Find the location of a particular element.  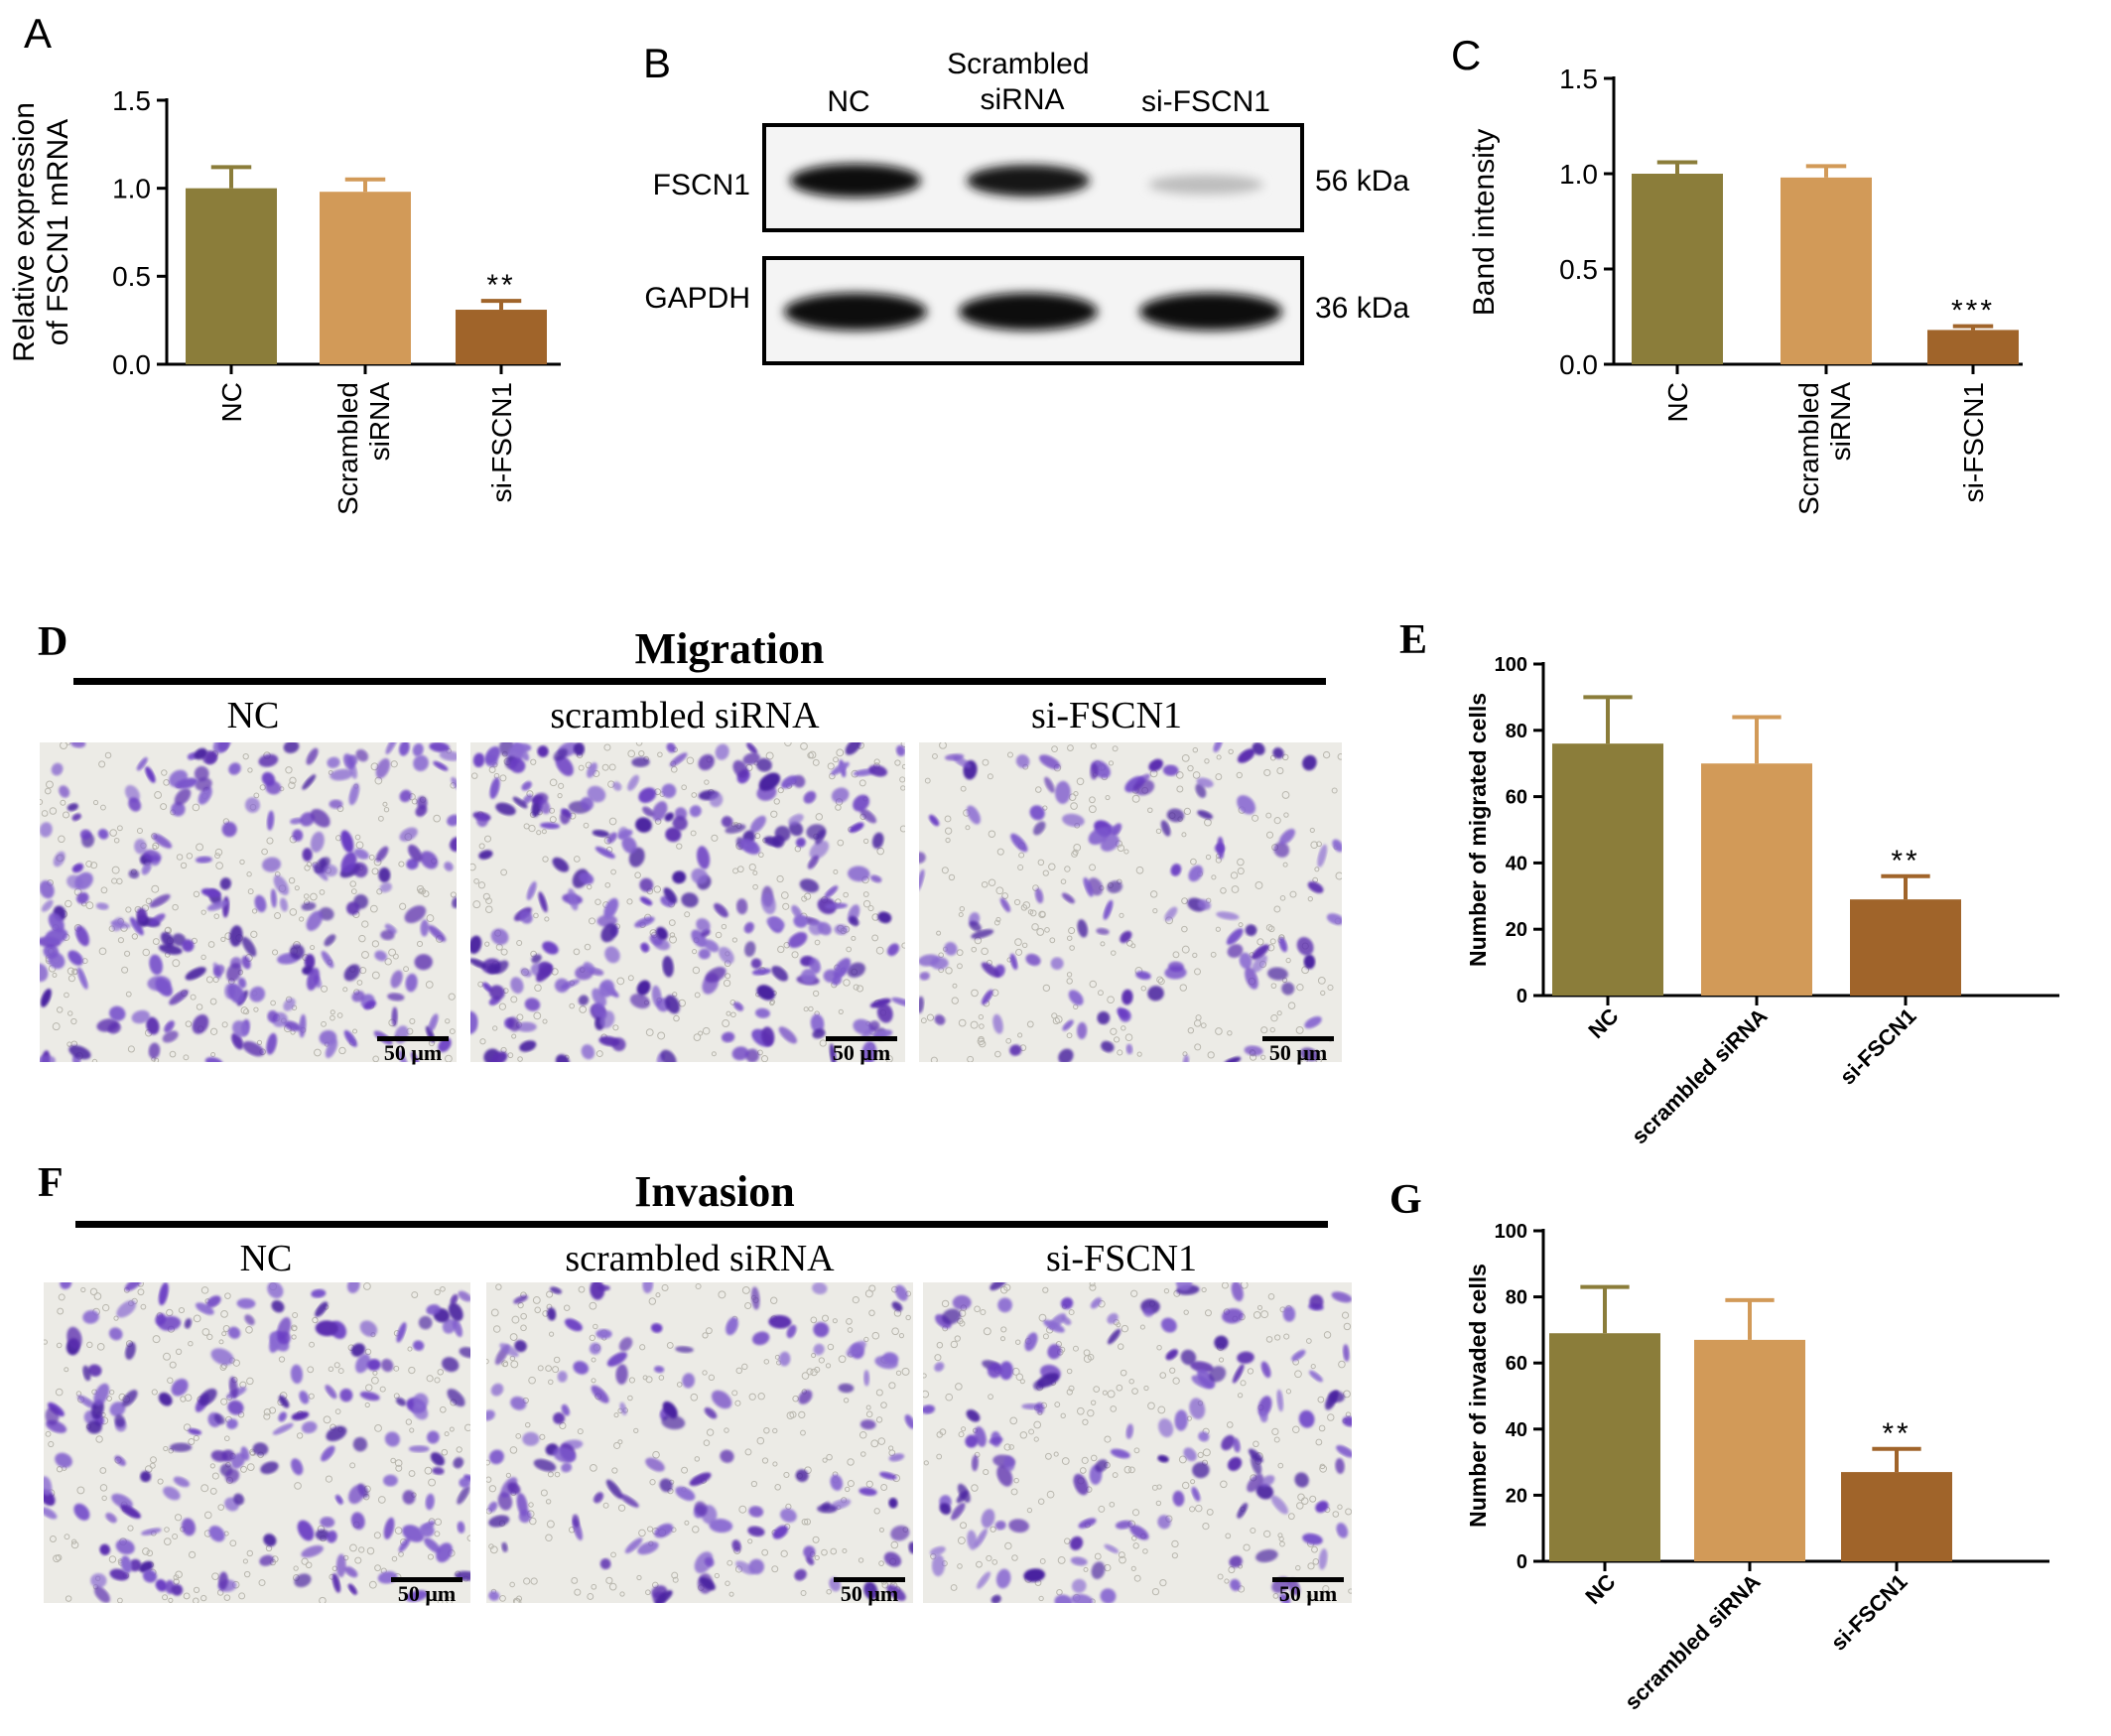

x-category-label: ScrambledsiRNA is located at coordinates (363, 448).